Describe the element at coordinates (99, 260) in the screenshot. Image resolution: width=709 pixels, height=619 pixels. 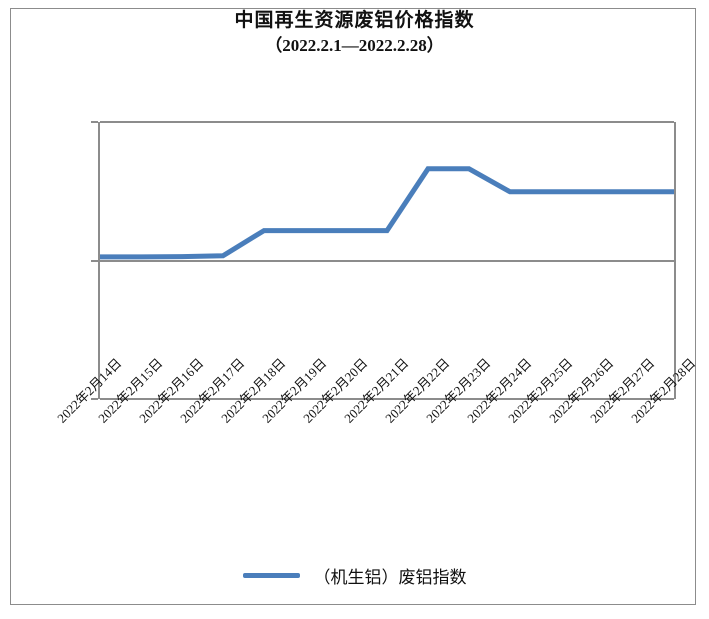
I see `y-axis-line` at that location.